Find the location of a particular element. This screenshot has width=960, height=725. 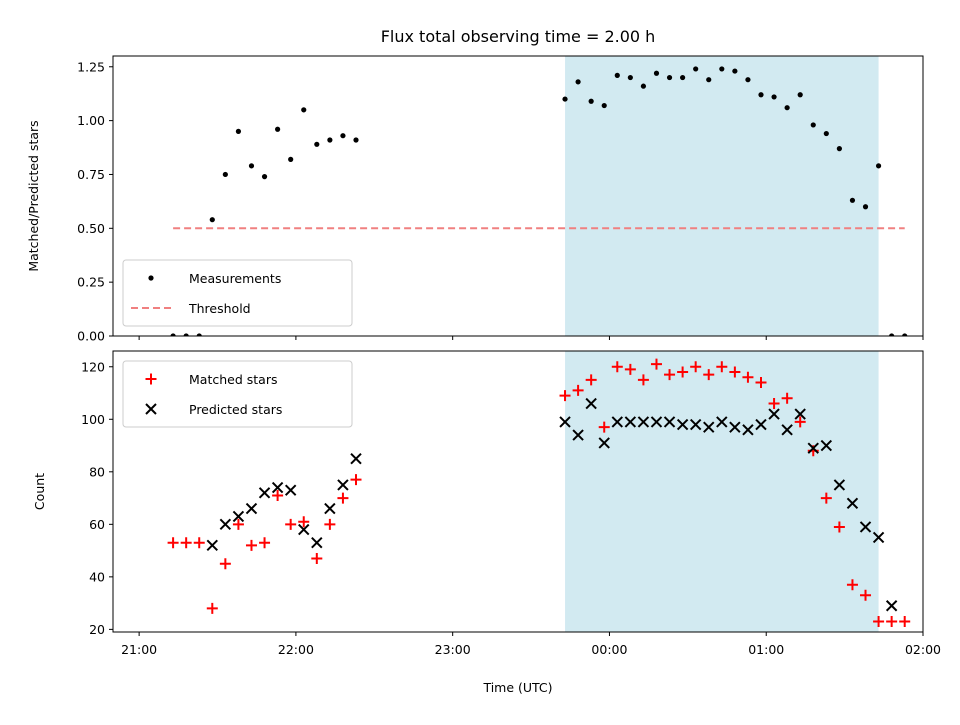

x-tick-label: 22:00 is located at coordinates (296, 649).